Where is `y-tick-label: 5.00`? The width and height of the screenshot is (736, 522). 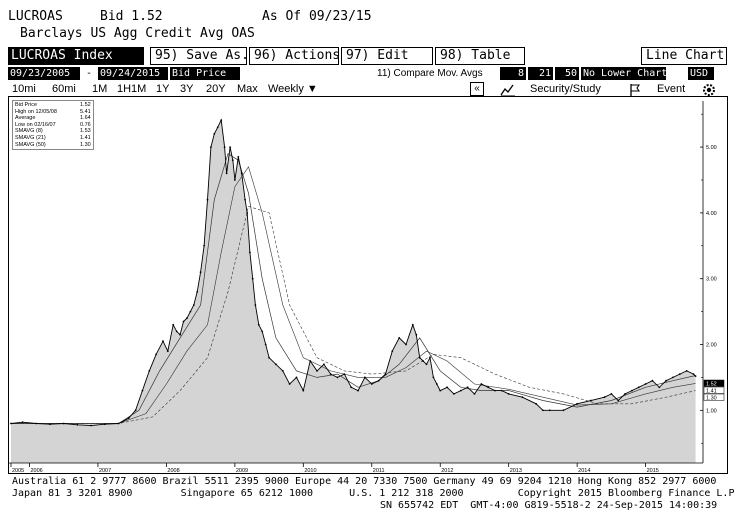
y-tick-label: 5.00 is located at coordinates (711, 148).